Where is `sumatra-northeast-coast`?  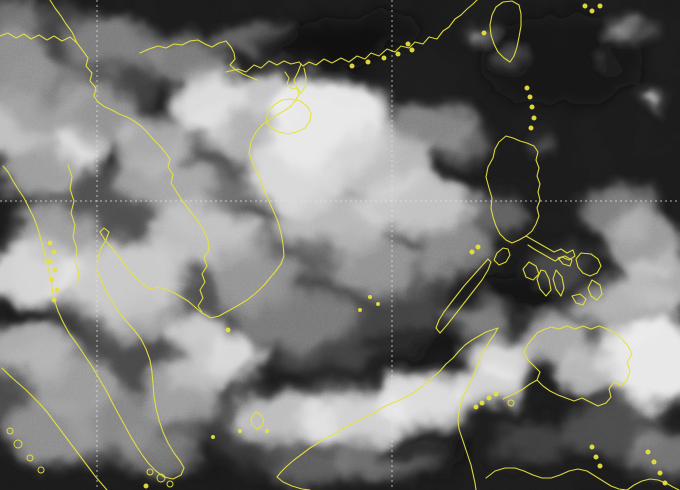
sumatra-northeast-coast is located at coordinates (54, 428).